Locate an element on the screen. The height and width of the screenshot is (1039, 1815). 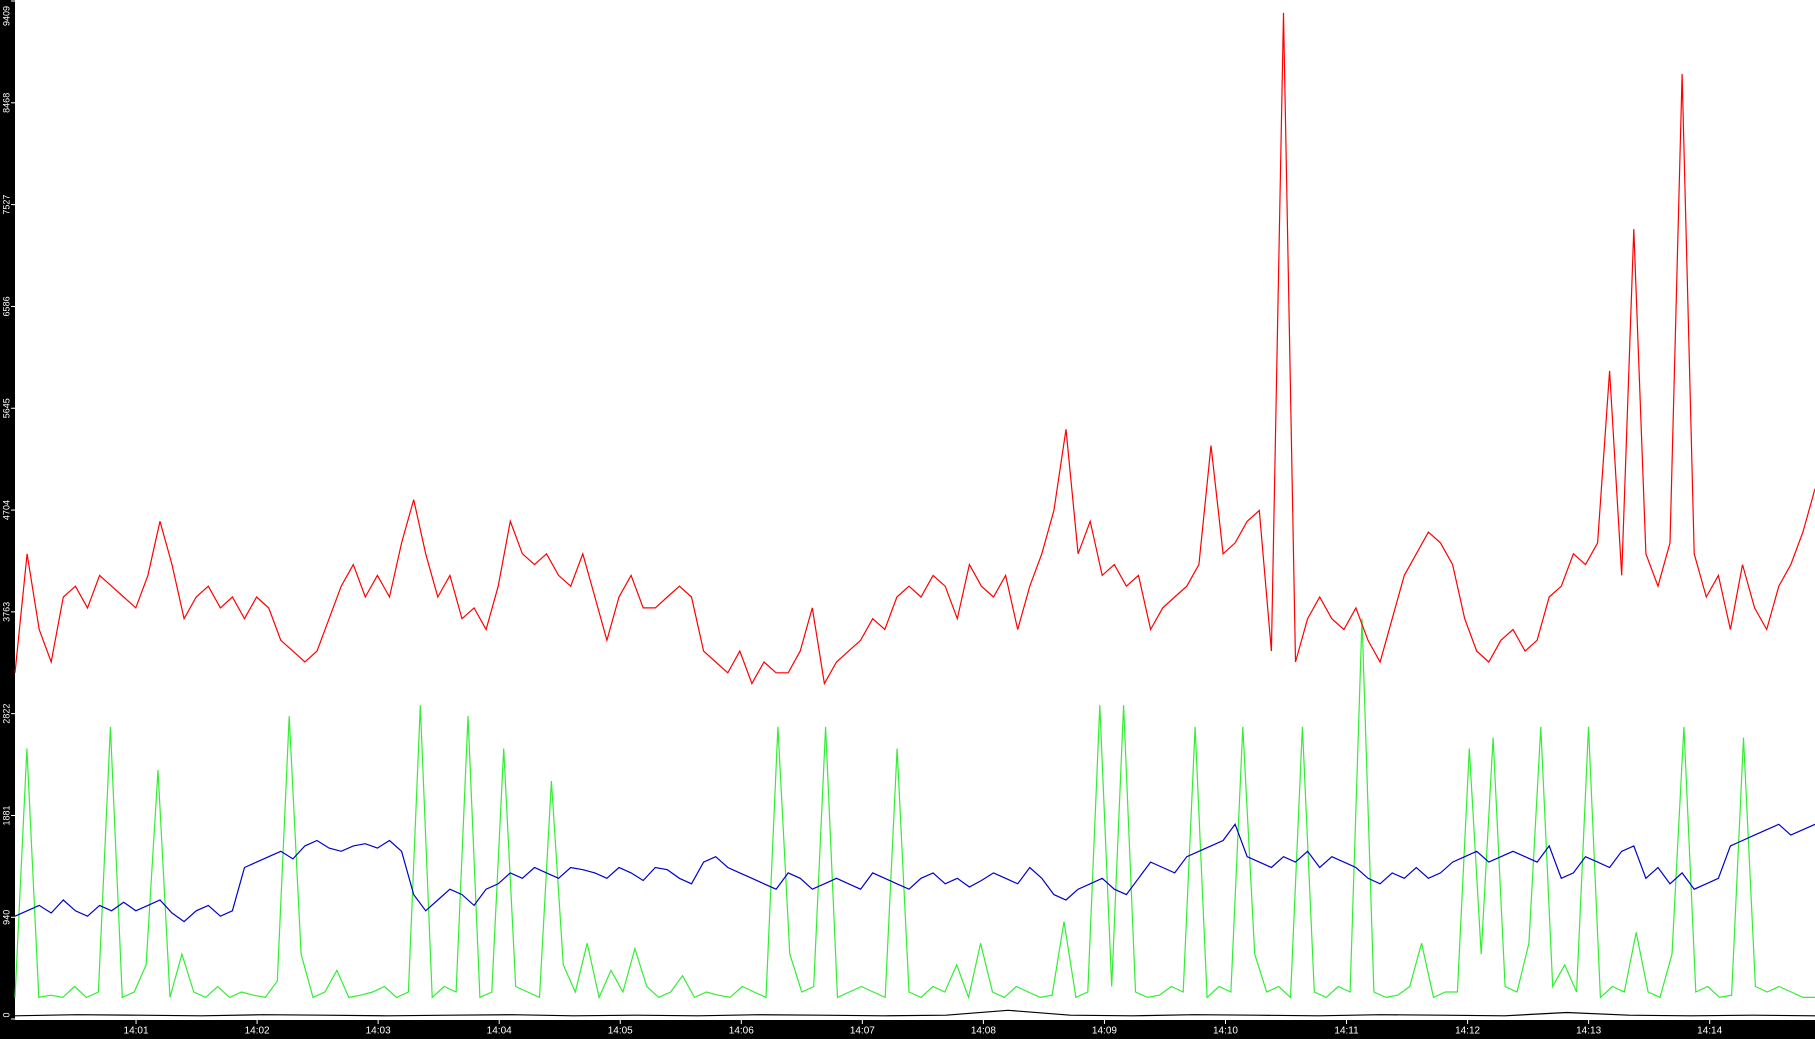
x-tick-label: 14:12 is located at coordinates (1467, 1031).